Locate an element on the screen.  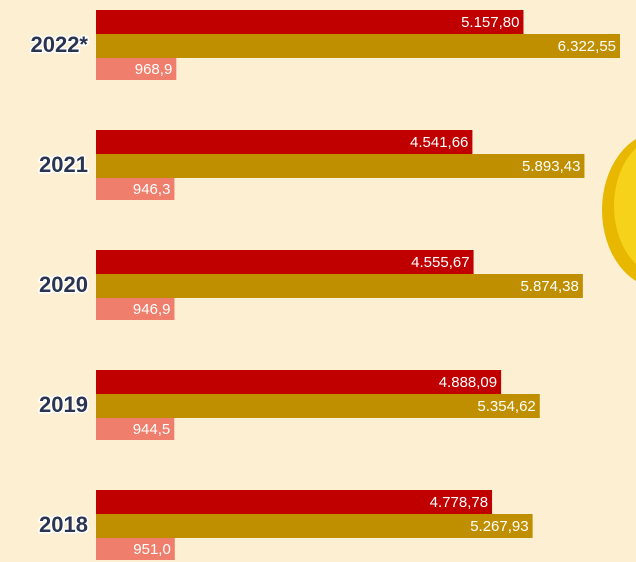
value-label: 5.157,80 is located at coordinates (490, 22).